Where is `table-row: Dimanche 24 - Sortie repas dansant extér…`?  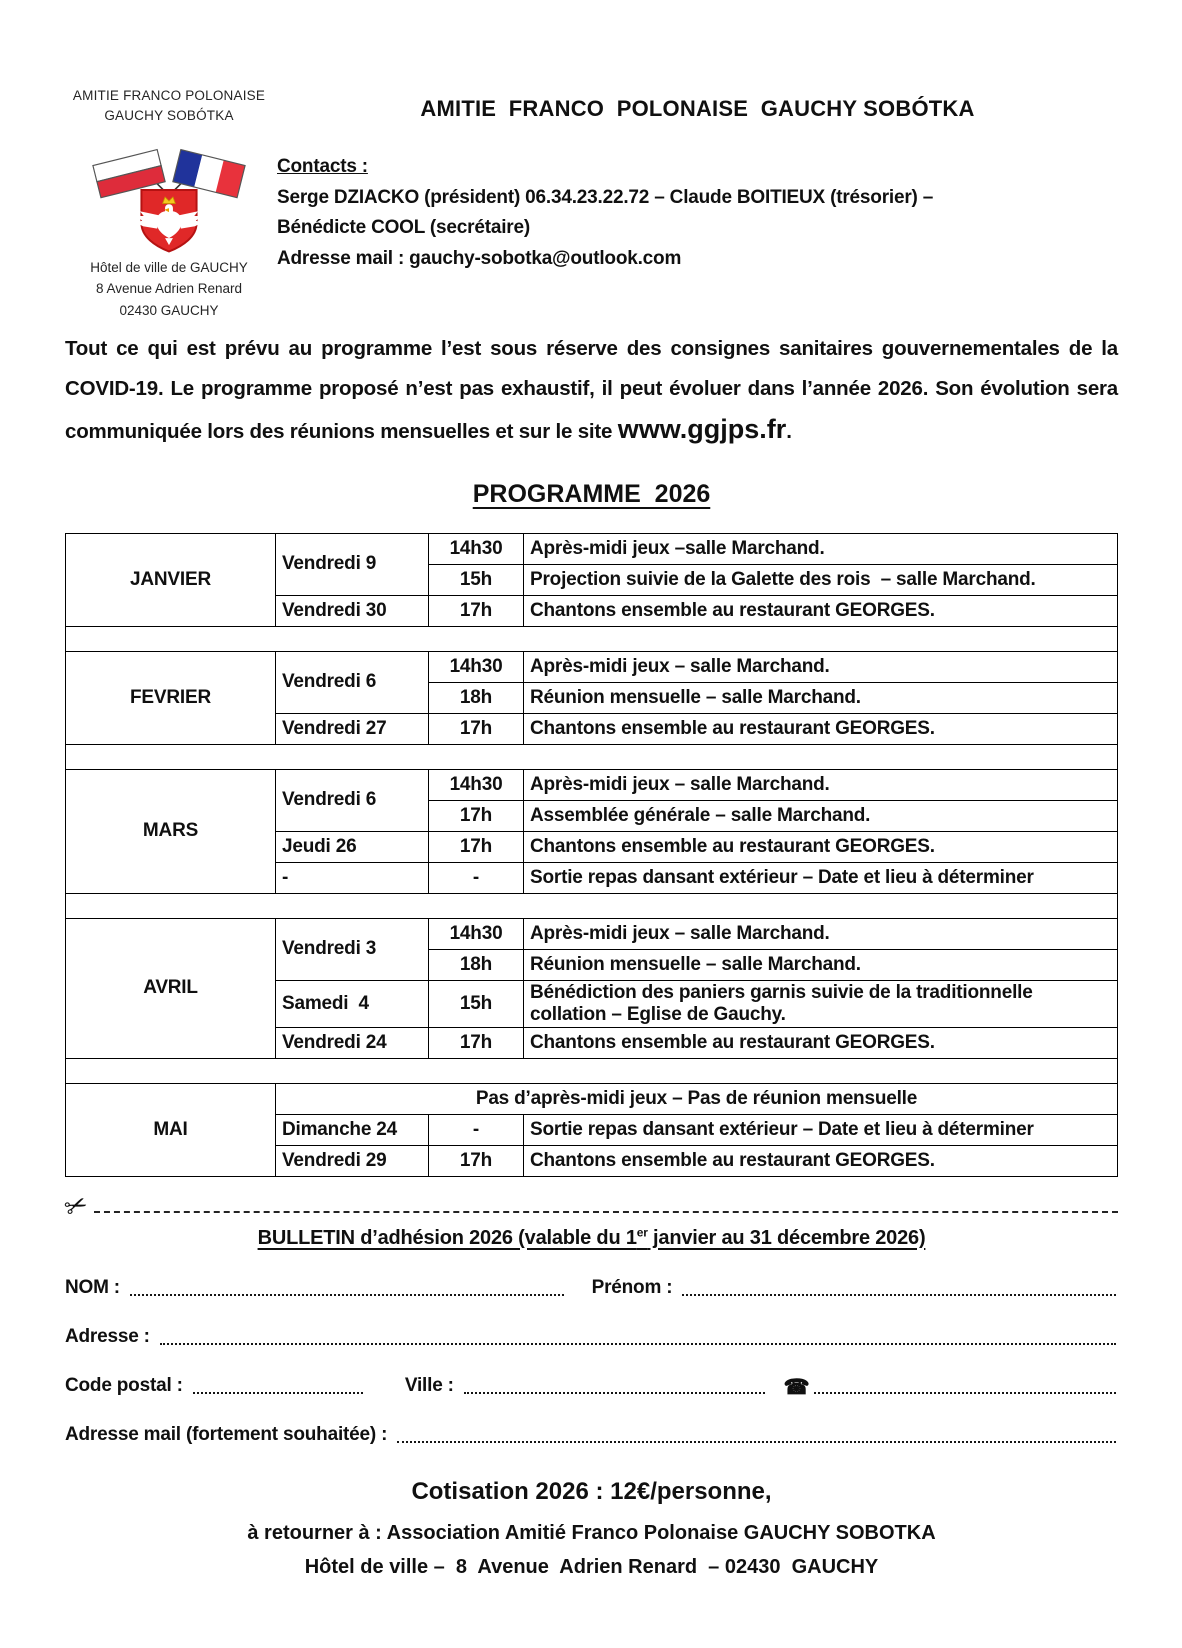 table-row: Dimanche 24 - Sortie repas dansant extér… is located at coordinates (592, 1129).